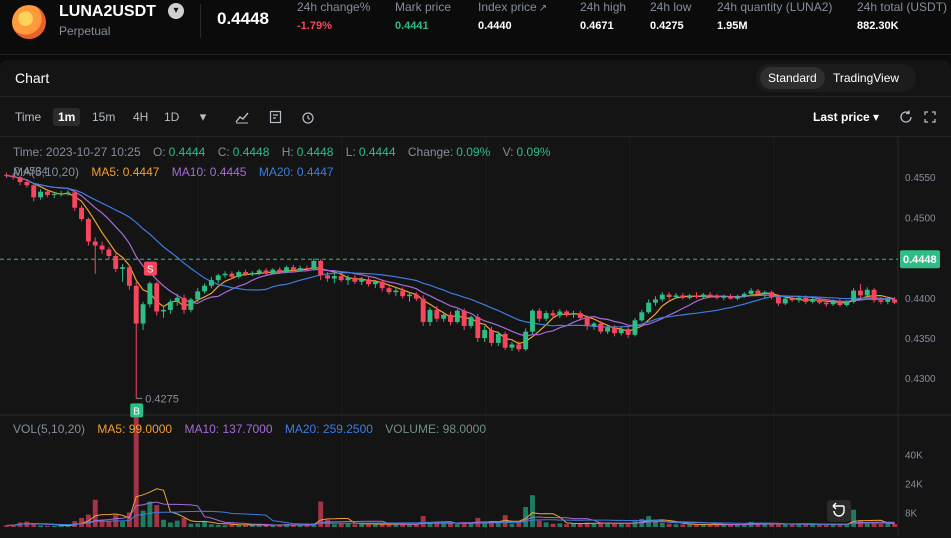 This screenshot has width=951, height=538. Describe the element at coordinates (176, 11) in the screenshot. I see `symbol-dropdown-icon: ▾` at that location.